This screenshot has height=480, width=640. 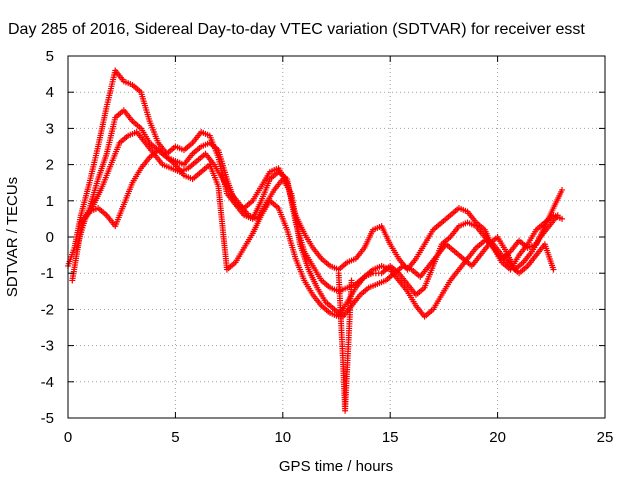 I want to click on y-tick-label: 3, so click(x=50, y=128).